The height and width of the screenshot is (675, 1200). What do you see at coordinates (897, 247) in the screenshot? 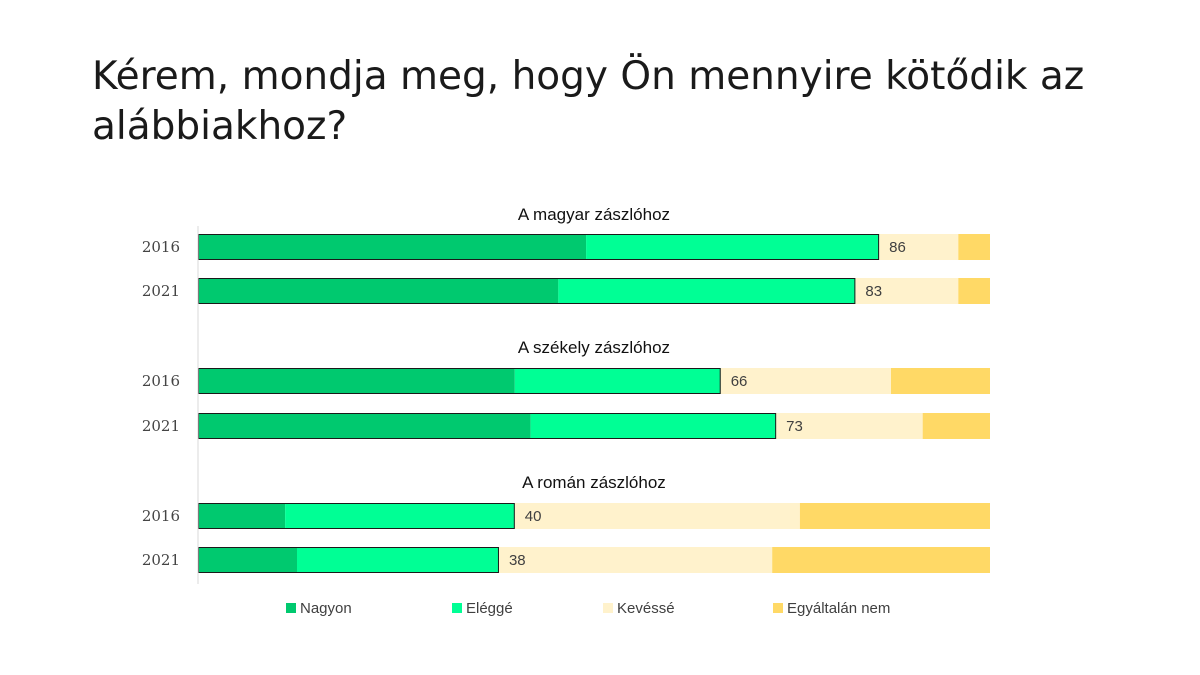
I see `value-label: 86` at bounding box center [897, 247].